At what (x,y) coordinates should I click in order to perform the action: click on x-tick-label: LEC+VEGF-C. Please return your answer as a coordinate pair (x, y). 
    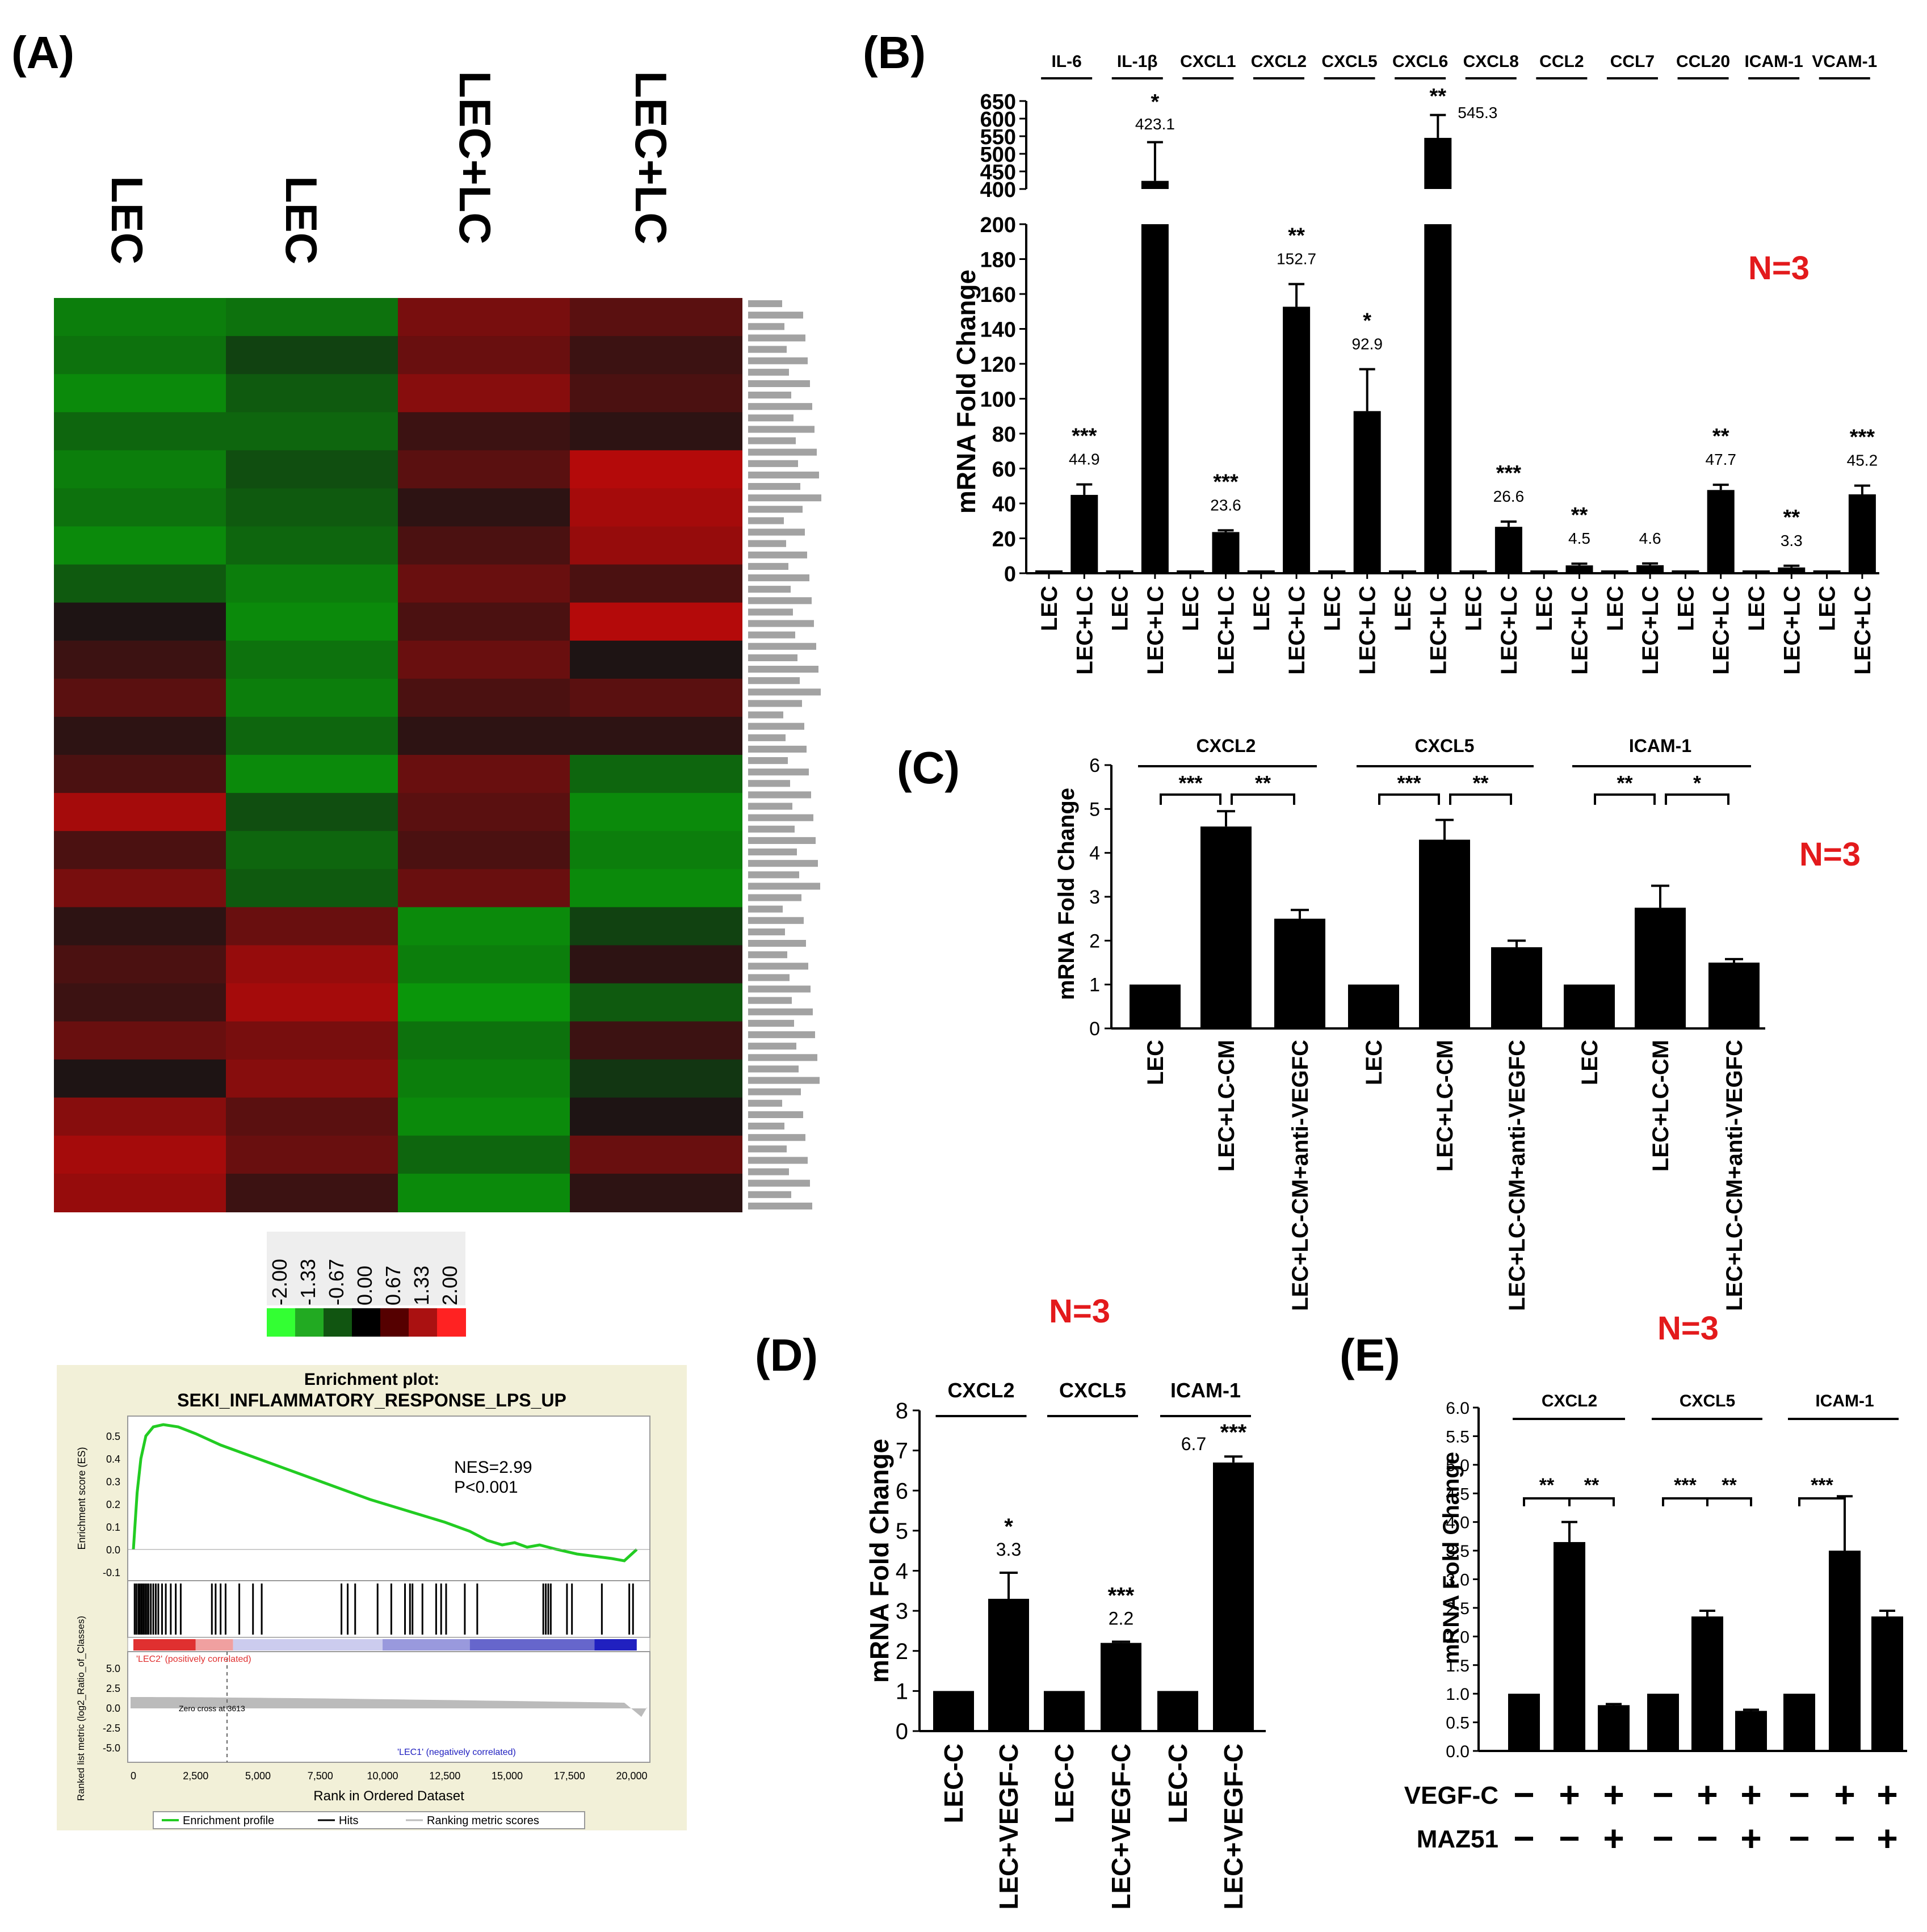
    Looking at the image, I should click on (1008, 1827).